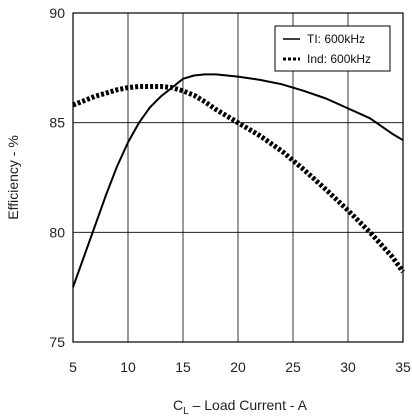  I want to click on x-tick-label: 25, so click(293, 367).